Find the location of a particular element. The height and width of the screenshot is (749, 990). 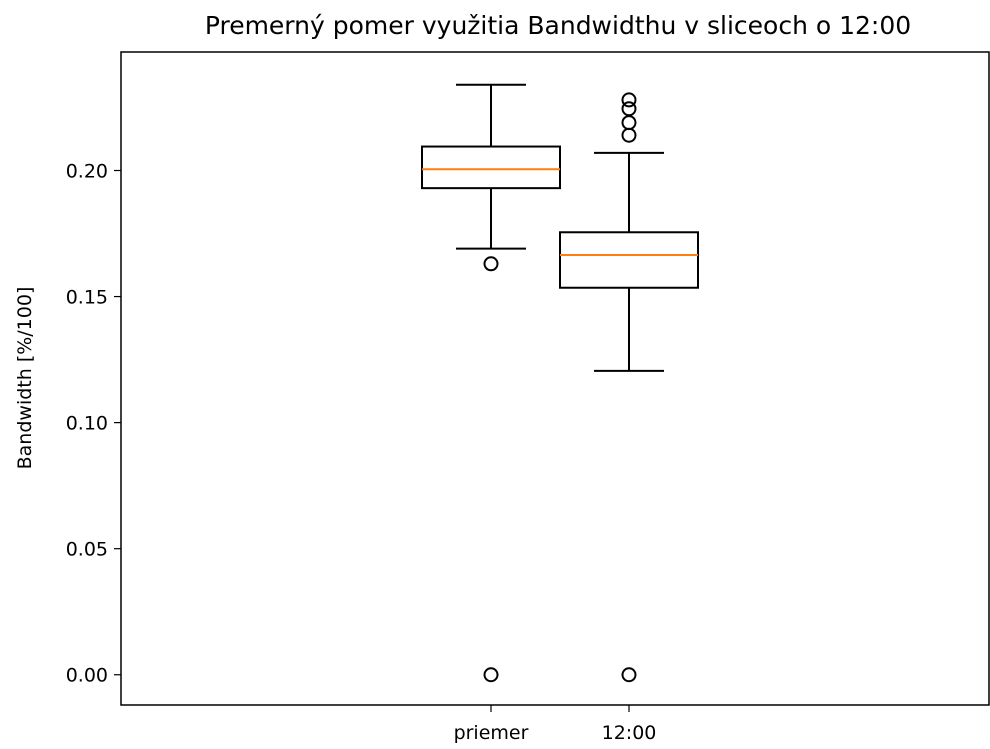

x-tick-label: priemer is located at coordinates (491, 733).